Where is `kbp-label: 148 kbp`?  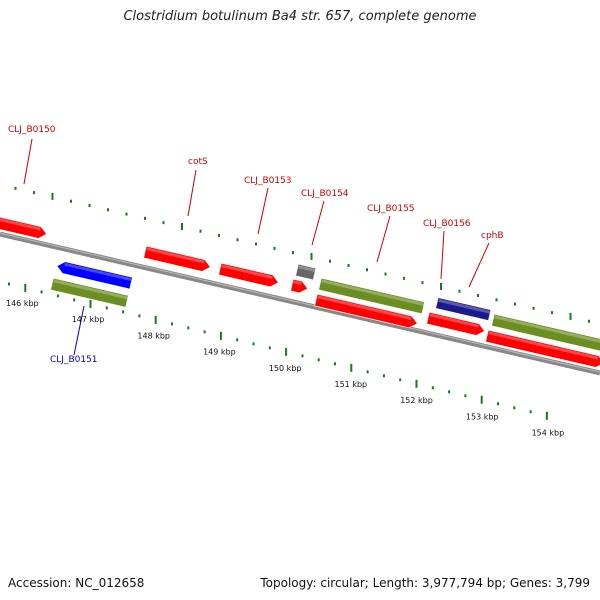
kbp-label: 148 kbp is located at coordinates (153, 335).